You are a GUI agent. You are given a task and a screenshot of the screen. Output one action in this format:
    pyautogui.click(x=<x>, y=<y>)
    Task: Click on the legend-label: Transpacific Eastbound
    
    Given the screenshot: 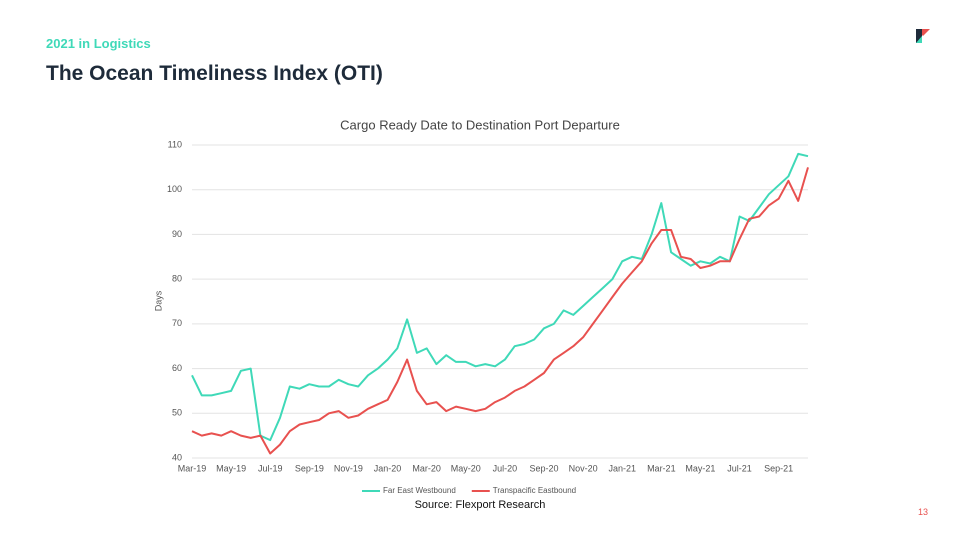 What is the action you would take?
    pyautogui.click(x=534, y=490)
    